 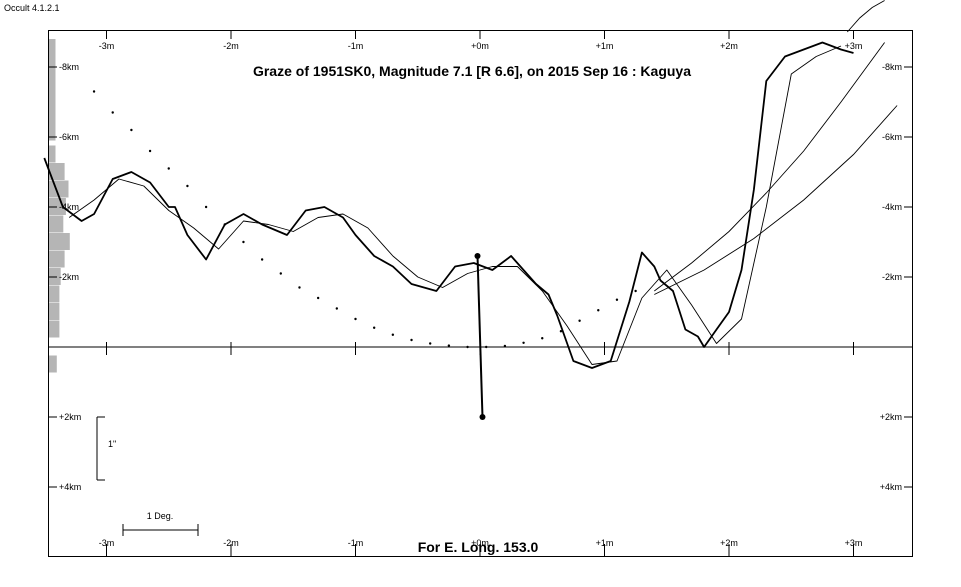 I want to click on y-tick-label-left: +4km, so click(x=70, y=487).